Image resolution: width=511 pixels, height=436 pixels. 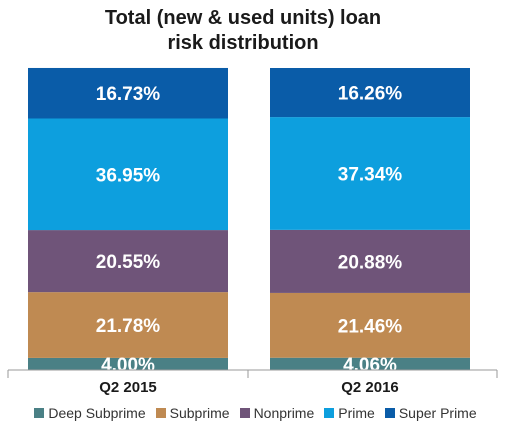 What do you see at coordinates (39, 413) in the screenshot?
I see `legend-swatch-deep-subprime` at bounding box center [39, 413].